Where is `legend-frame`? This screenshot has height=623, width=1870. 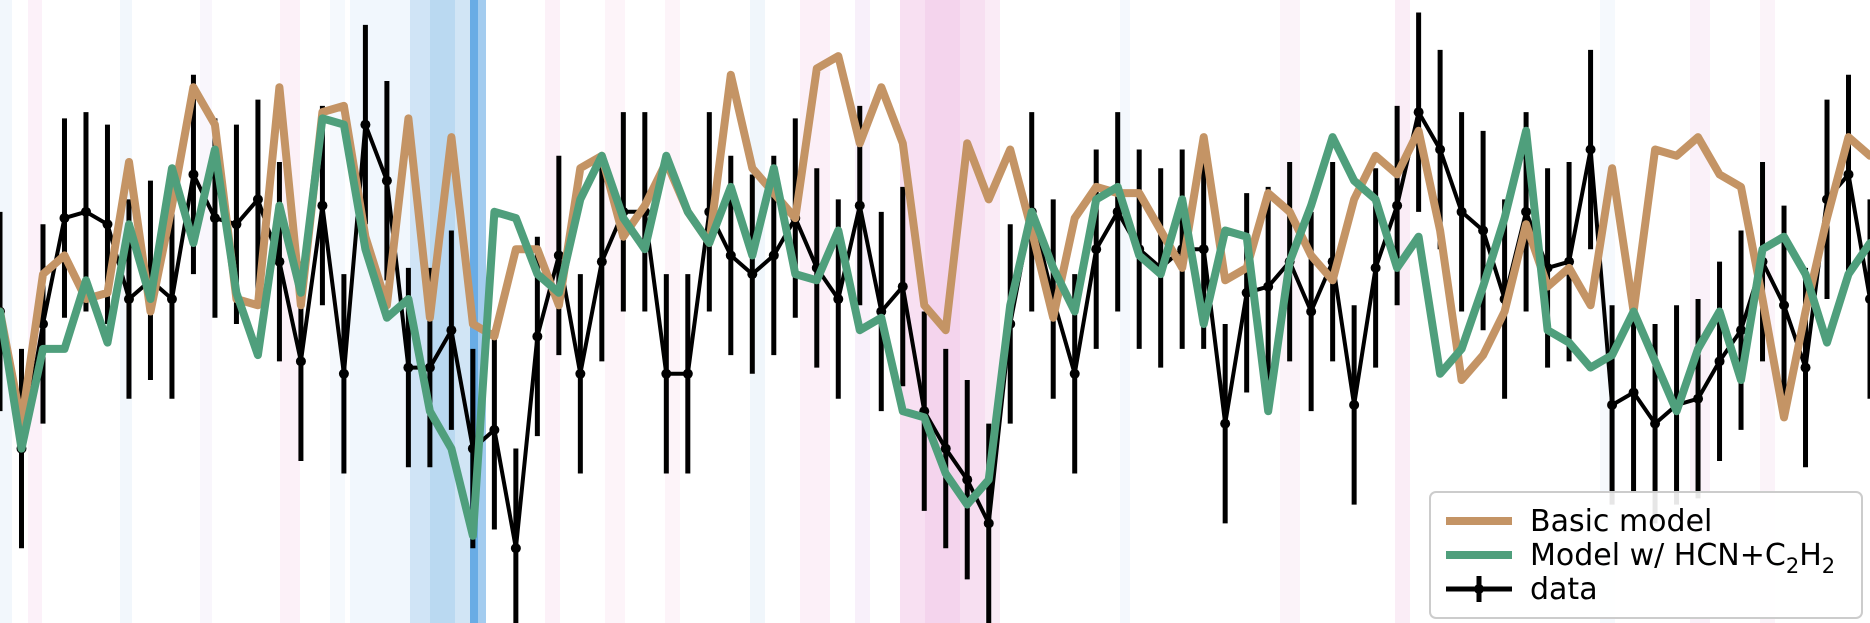
legend-frame is located at coordinates (1646, 555).